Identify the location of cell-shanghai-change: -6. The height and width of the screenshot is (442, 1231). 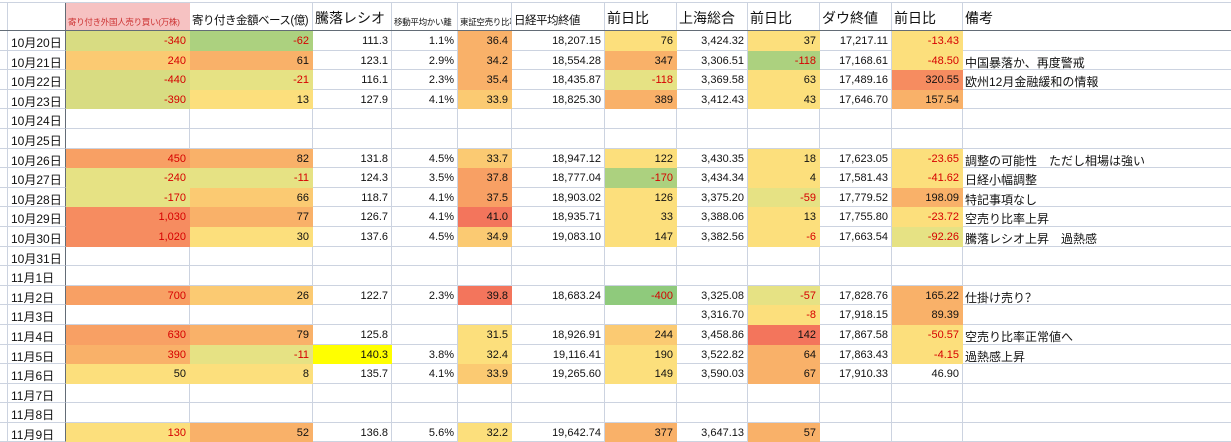
(784, 236).